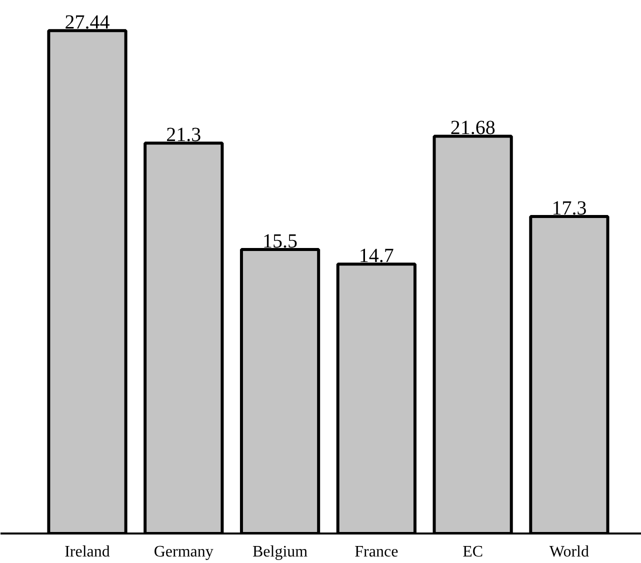  Describe the element at coordinates (280, 241) in the screenshot. I see `data-label: 15.5` at that location.